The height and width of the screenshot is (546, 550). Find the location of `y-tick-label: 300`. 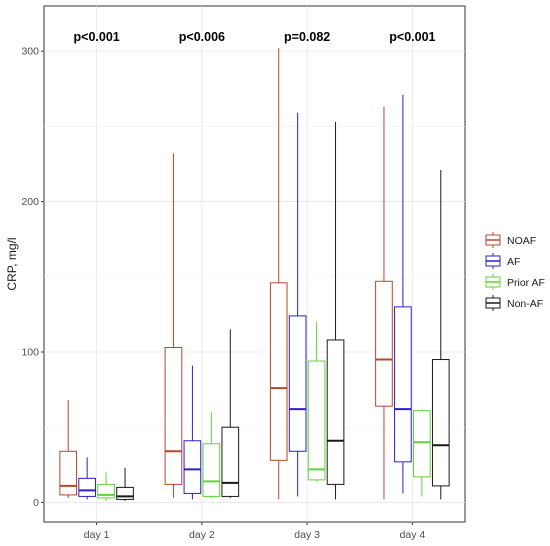

y-tick-label: 300 is located at coordinates (30, 52).